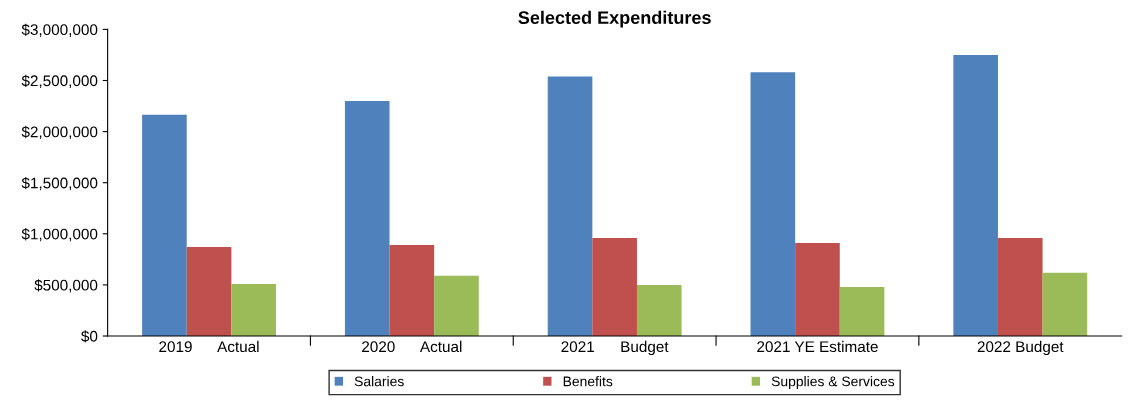 Image resolution: width=1133 pixels, height=420 pixels. I want to click on legend-label: Benefits, so click(588, 381).